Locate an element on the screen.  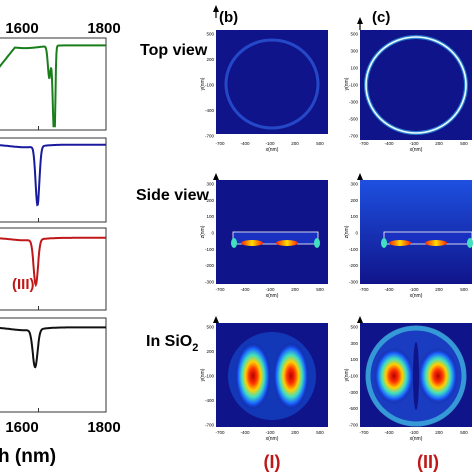
y-tick-label: -500 is located at coordinates (354, 408).